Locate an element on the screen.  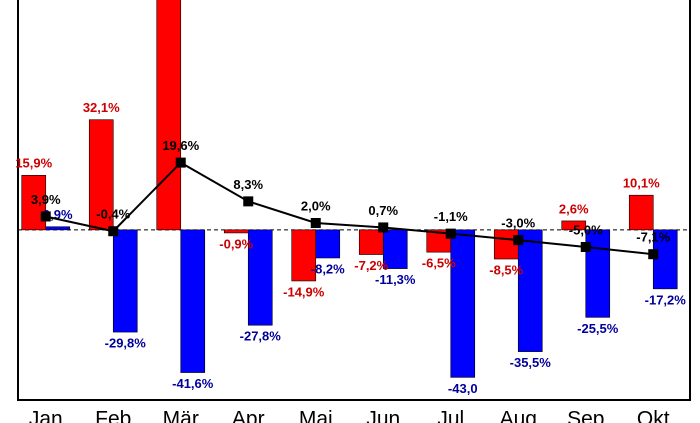
data-label: -43,0 is located at coordinates (463, 388).